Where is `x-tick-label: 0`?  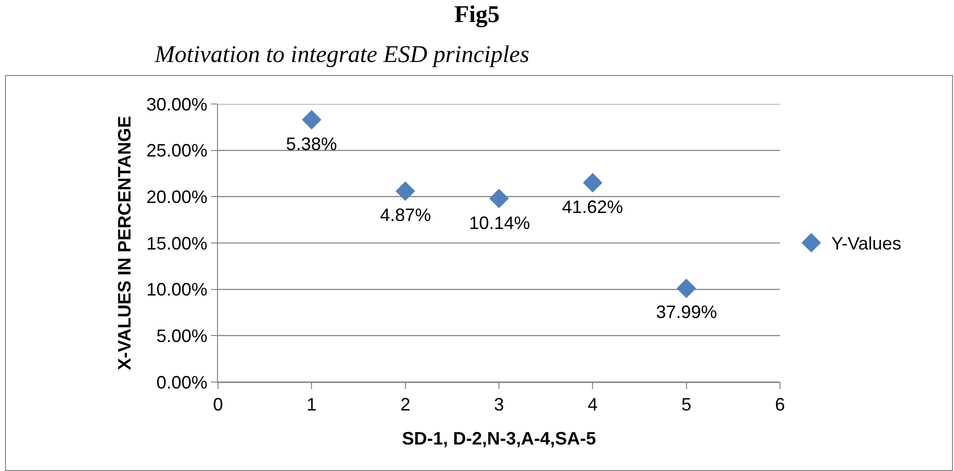 x-tick-label: 0 is located at coordinates (218, 404).